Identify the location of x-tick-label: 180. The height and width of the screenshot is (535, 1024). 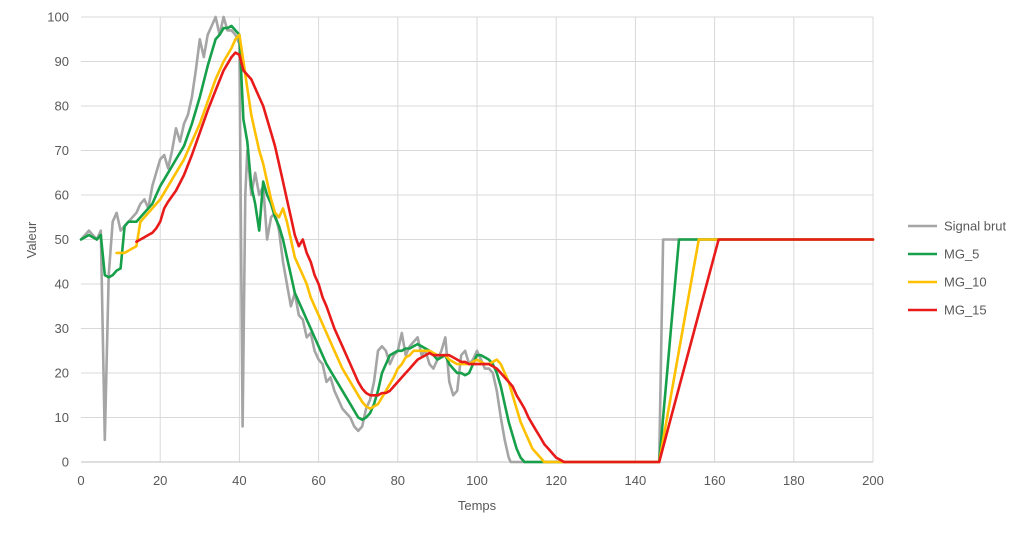
(794, 480).